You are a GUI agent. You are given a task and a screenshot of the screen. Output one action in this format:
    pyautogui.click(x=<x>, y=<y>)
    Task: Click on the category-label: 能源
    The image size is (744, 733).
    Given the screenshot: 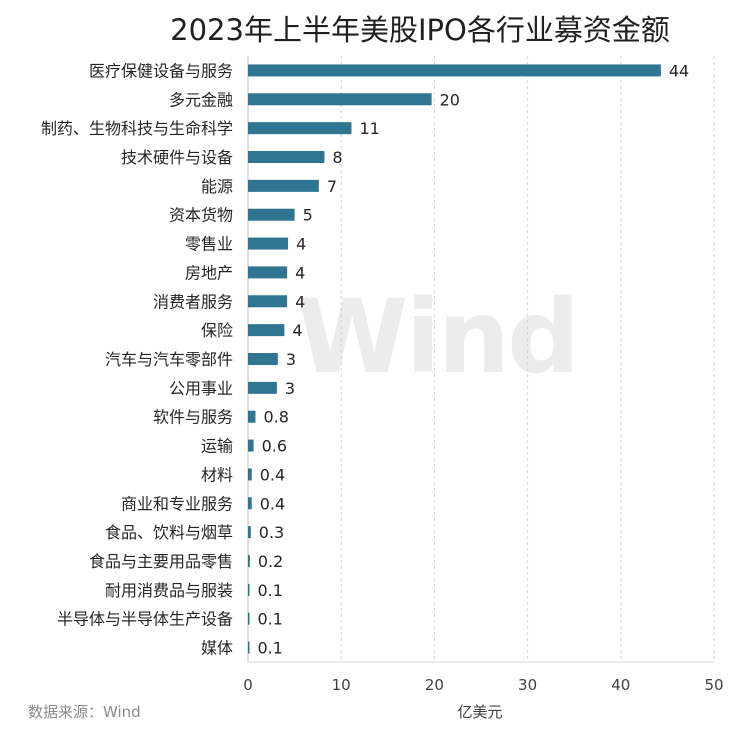 What is the action you would take?
    pyautogui.click(x=217, y=186)
    